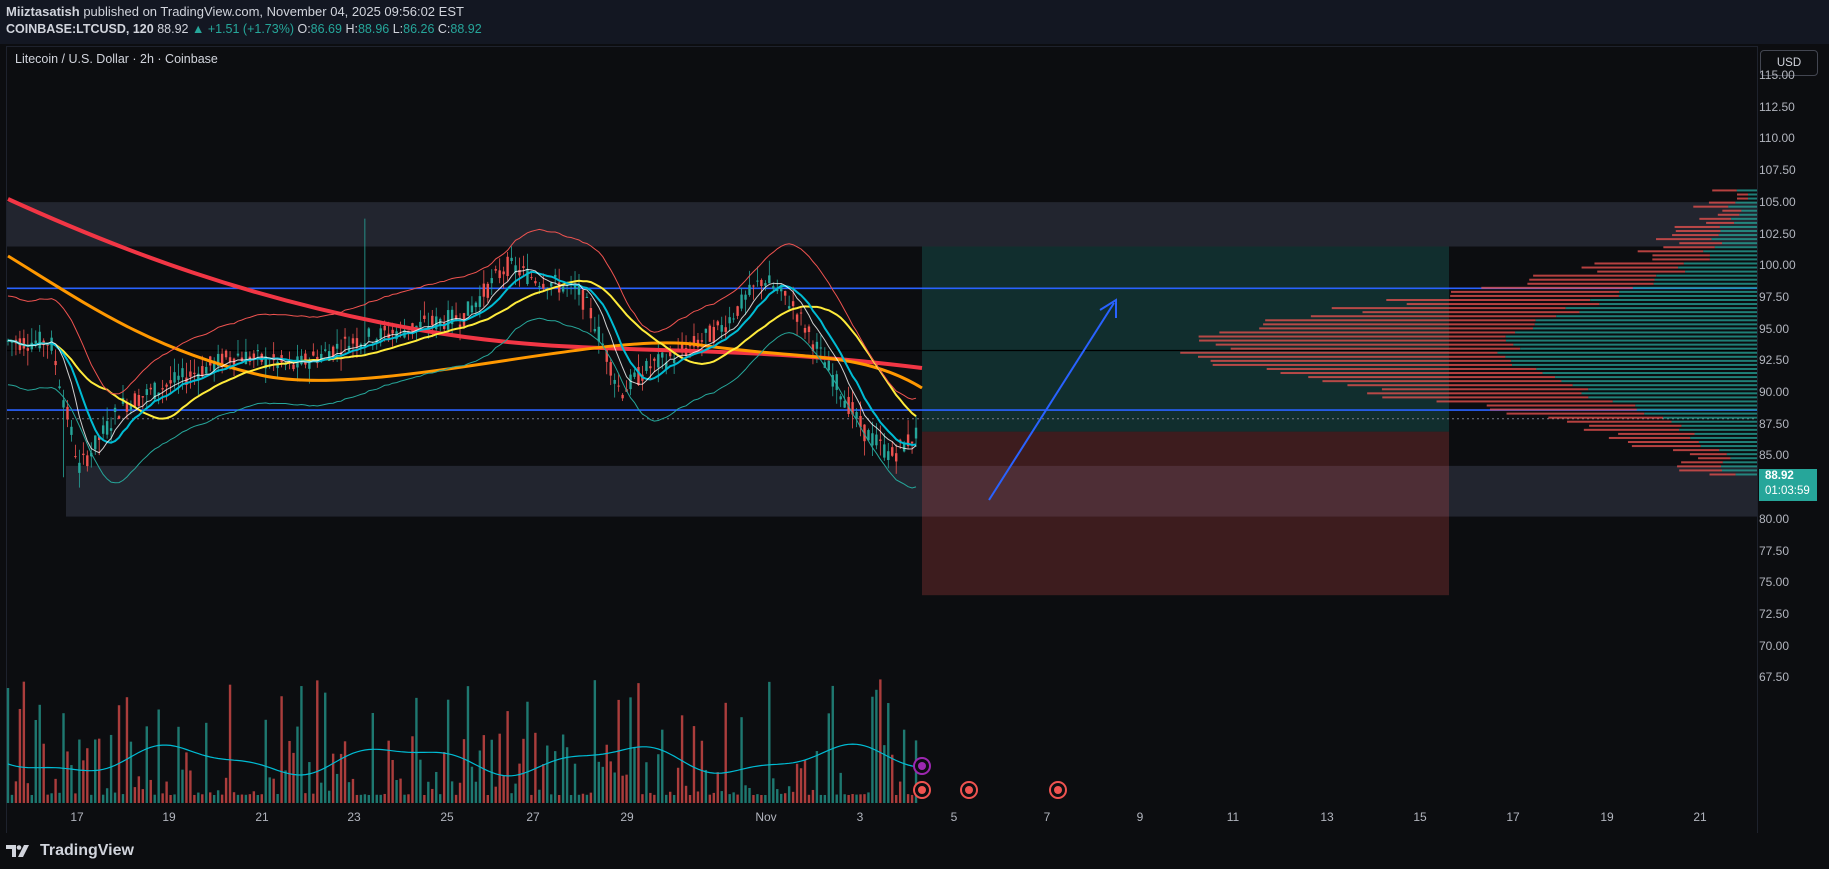  What do you see at coordinates (1326, 817) in the screenshot?
I see `date-tick-label: 13` at bounding box center [1326, 817].